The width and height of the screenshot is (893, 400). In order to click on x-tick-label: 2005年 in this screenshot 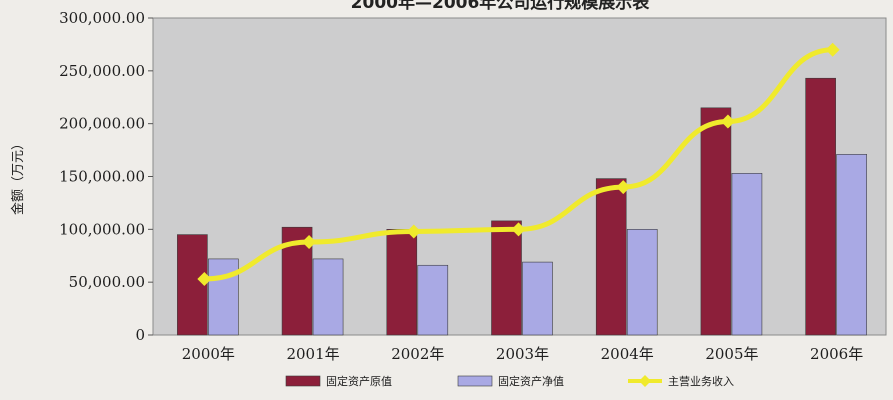, I will do `click(731, 354)`.